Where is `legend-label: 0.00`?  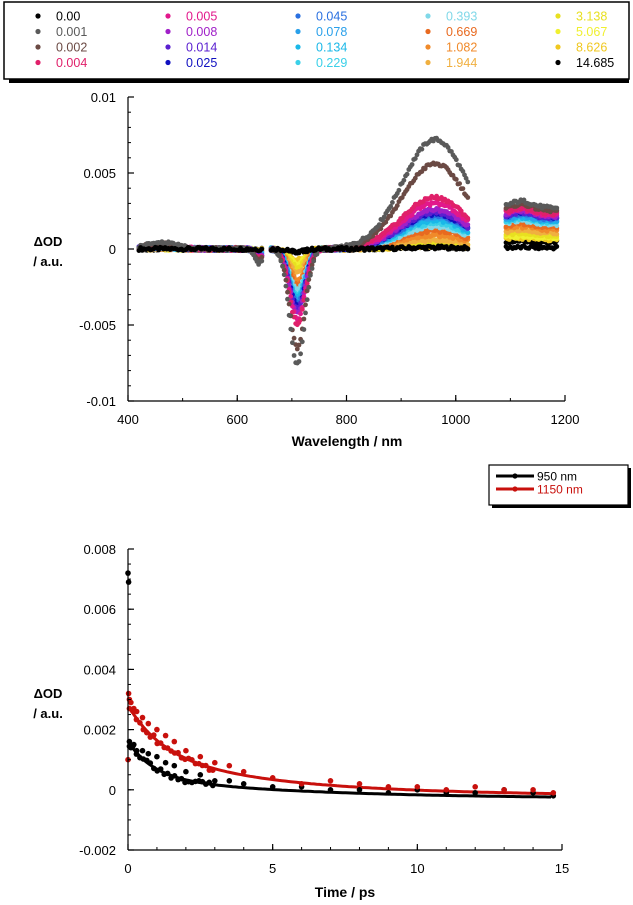
legend-label: 0.00 is located at coordinates (68, 17).